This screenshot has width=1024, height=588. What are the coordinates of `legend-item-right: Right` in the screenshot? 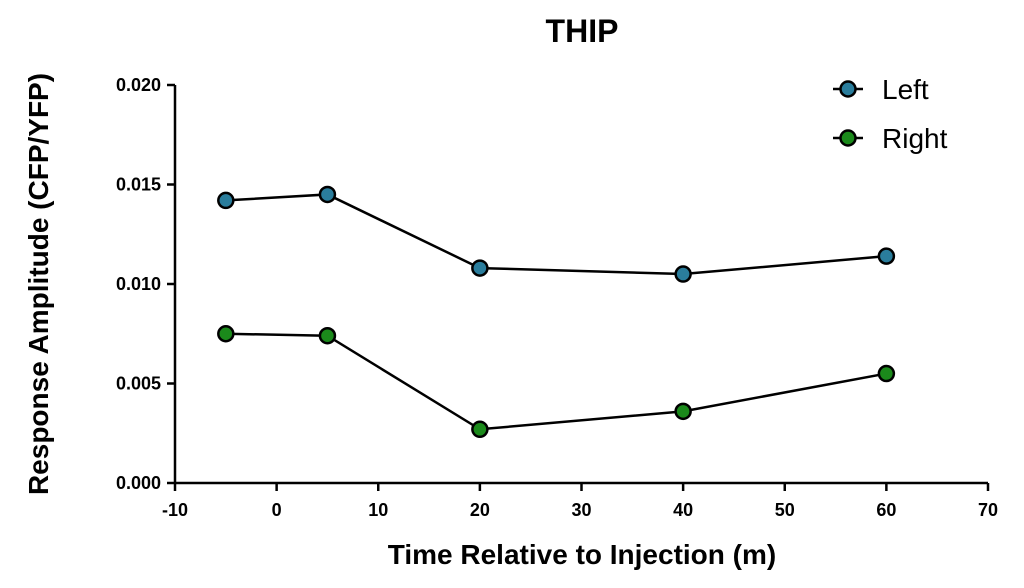 It's located at (890, 138).